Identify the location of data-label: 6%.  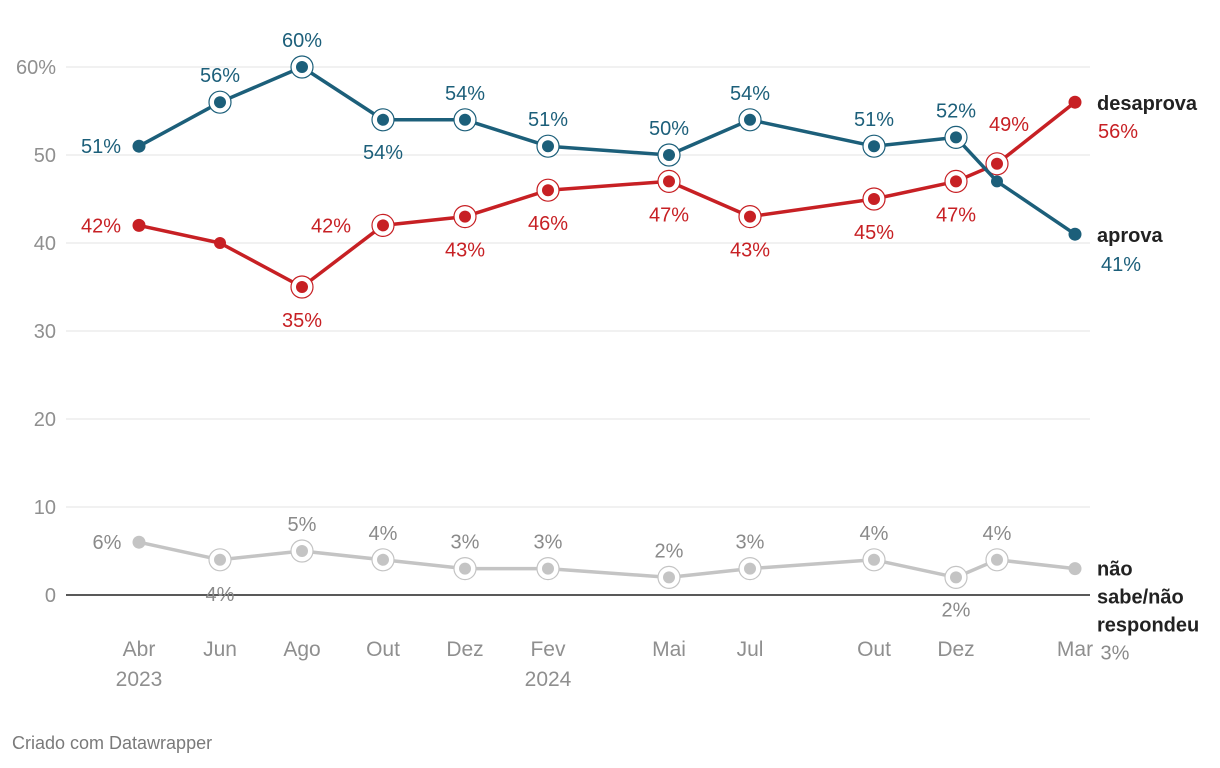
(107, 543).